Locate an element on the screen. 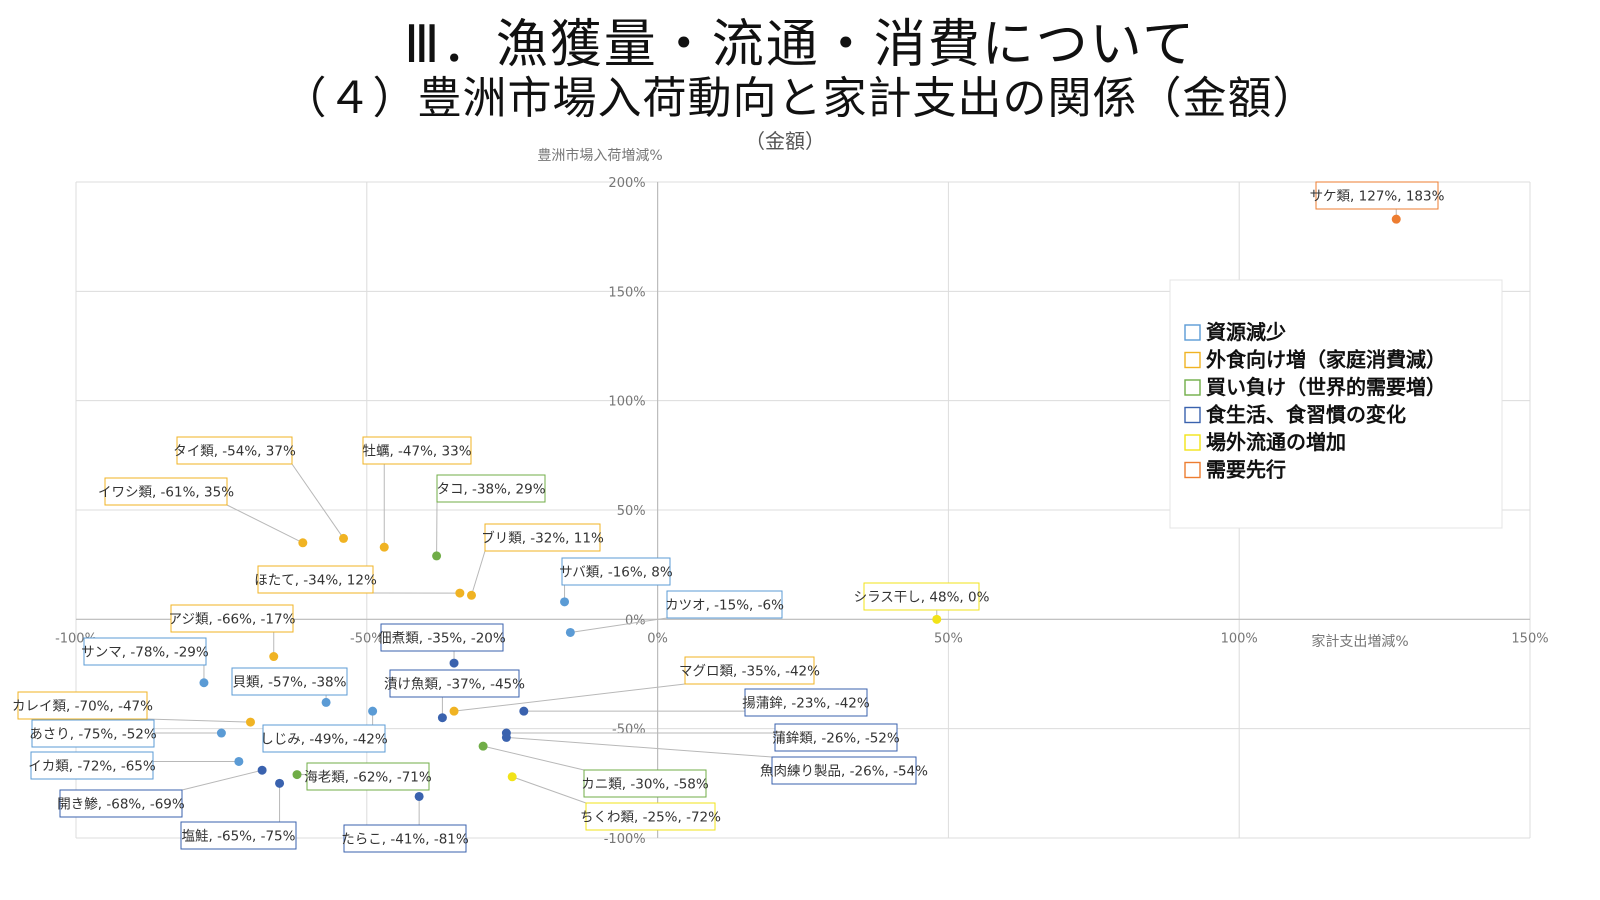 The width and height of the screenshot is (1600, 900). data-label-text: たらこ, -41%, -81% is located at coordinates (405, 840).